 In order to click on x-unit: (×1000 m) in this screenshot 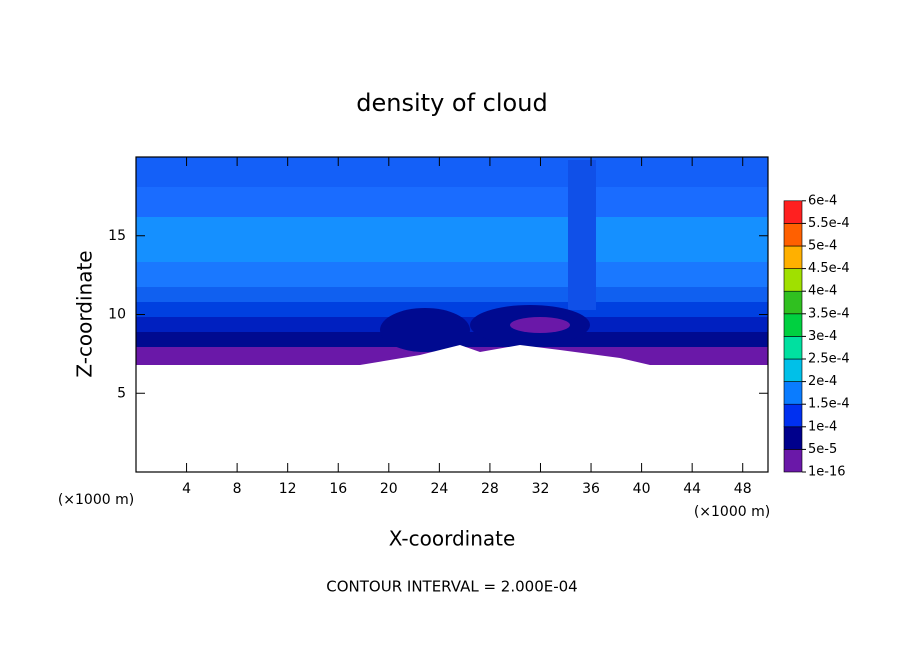, I will do `click(732, 512)`.